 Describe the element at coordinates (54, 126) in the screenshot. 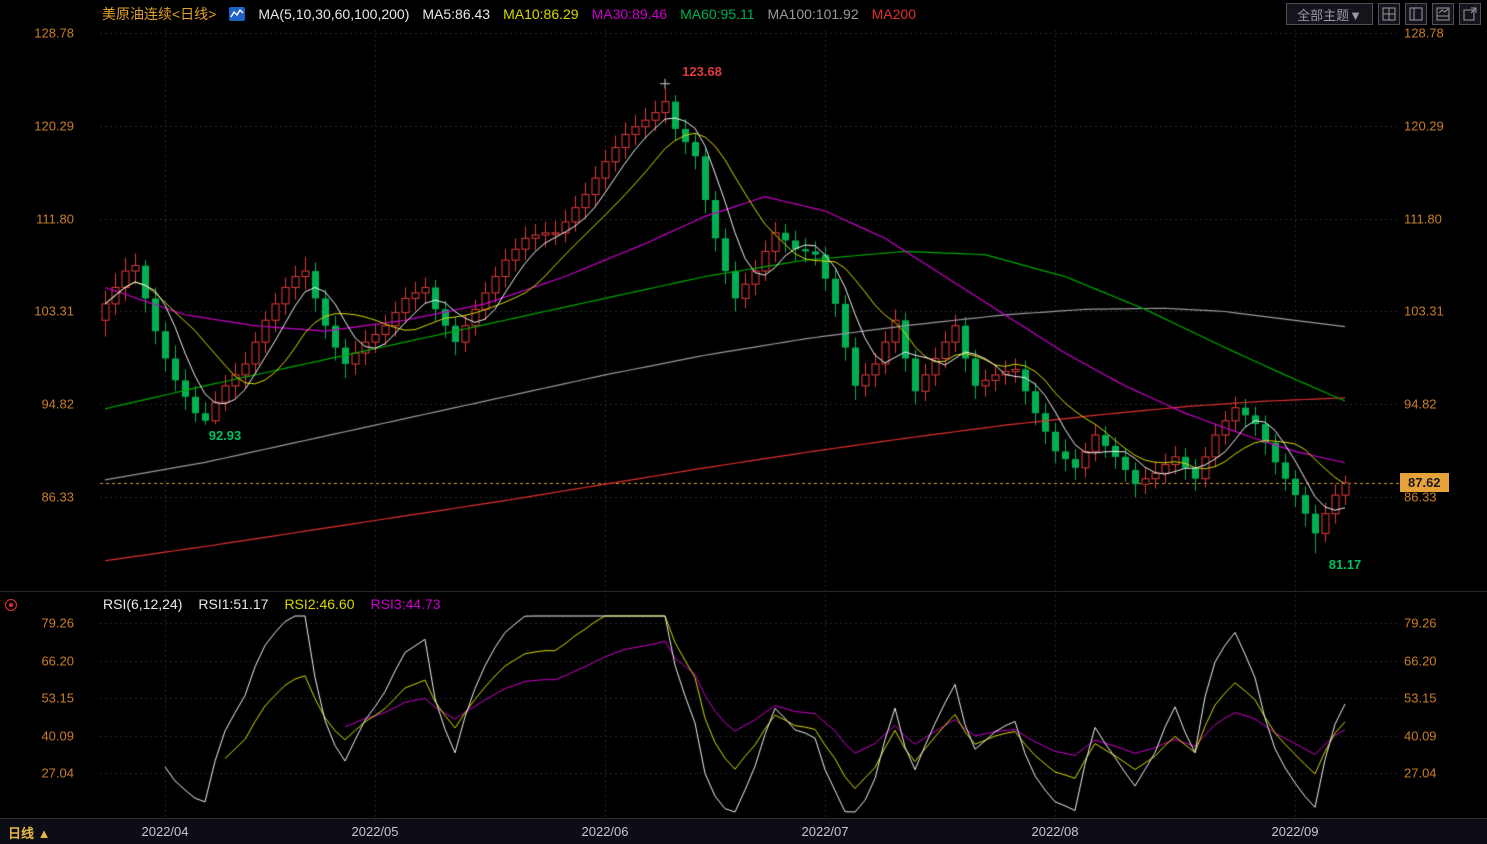

I see `price-axis-label-left: 120.29` at that location.